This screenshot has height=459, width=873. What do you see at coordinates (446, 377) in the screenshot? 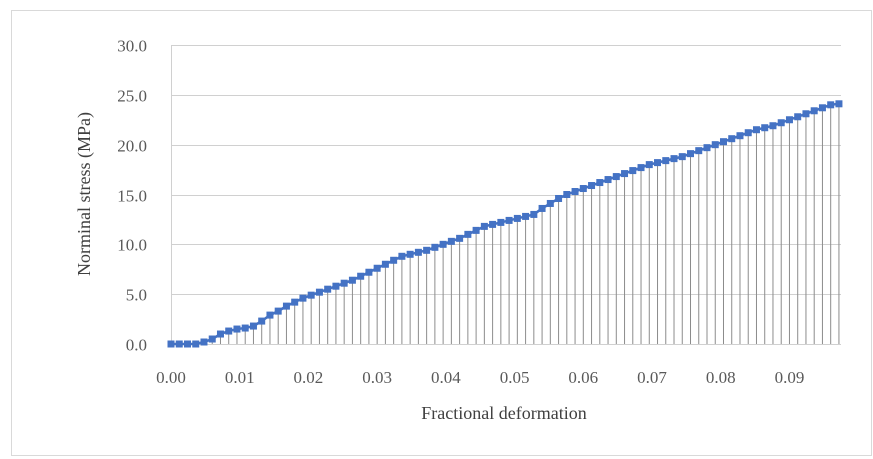
I see `x-tick-label: 0.04` at bounding box center [446, 377].